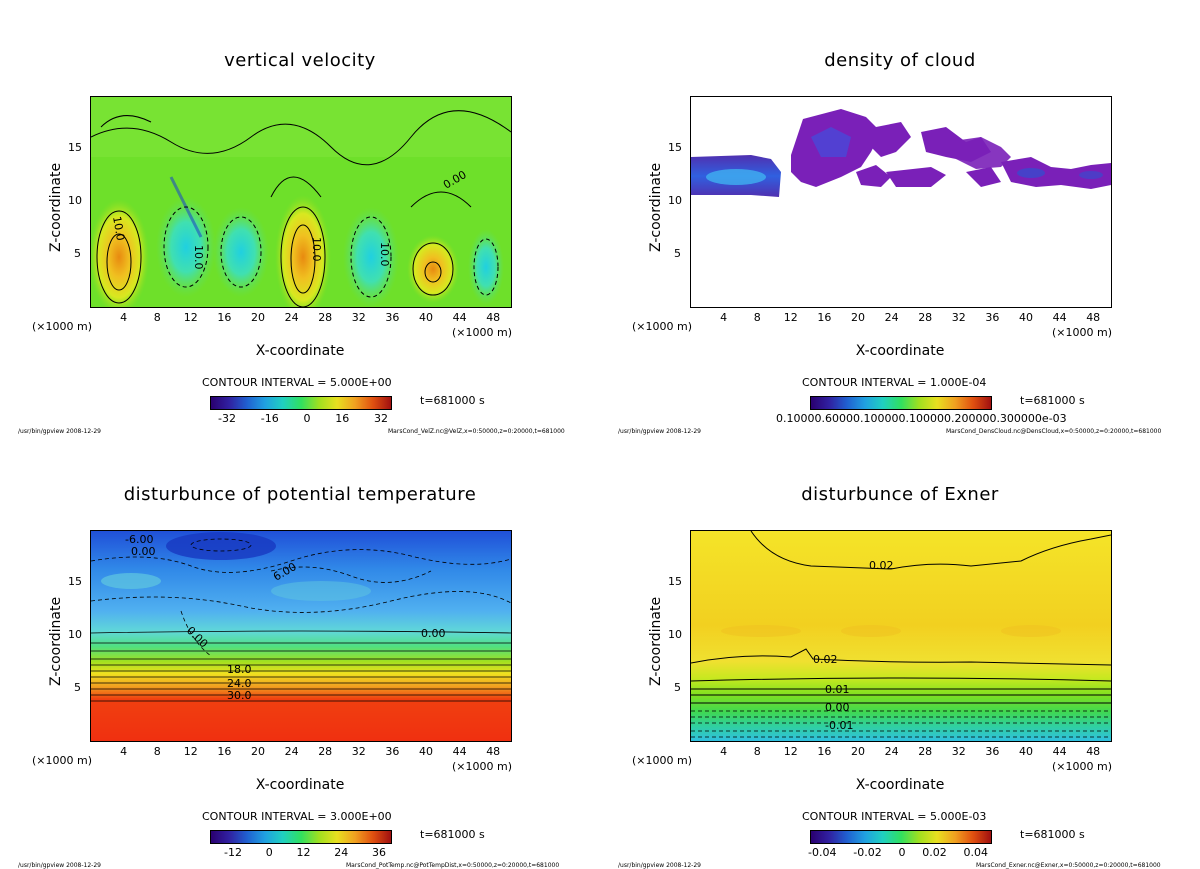 This screenshot has height=869, width=1200. Describe the element at coordinates (900, 60) in the screenshot. I see `chart-title: density of cloud` at that location.